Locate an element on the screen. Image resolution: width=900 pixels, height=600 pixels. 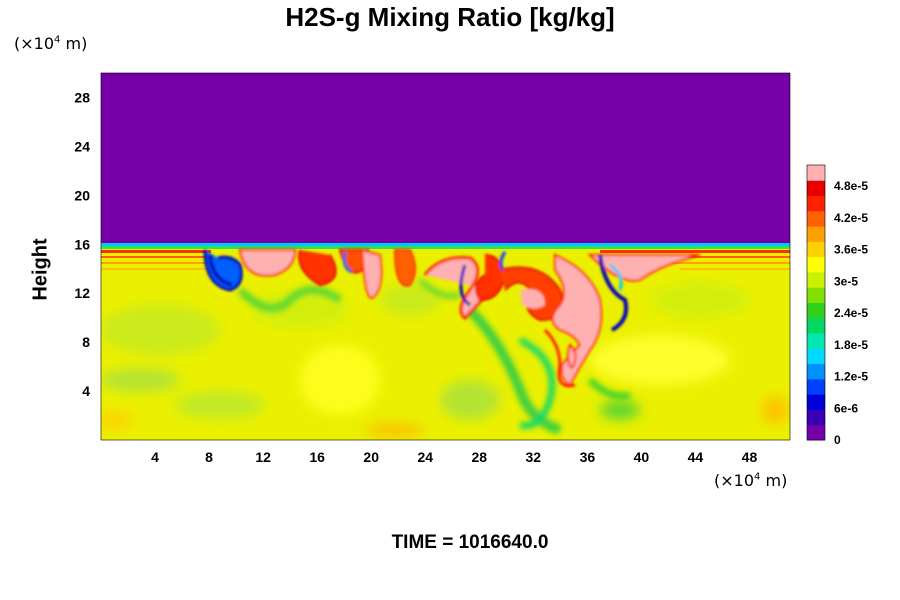
y-axis-unit: (×104 m) is located at coordinates (51, 43).